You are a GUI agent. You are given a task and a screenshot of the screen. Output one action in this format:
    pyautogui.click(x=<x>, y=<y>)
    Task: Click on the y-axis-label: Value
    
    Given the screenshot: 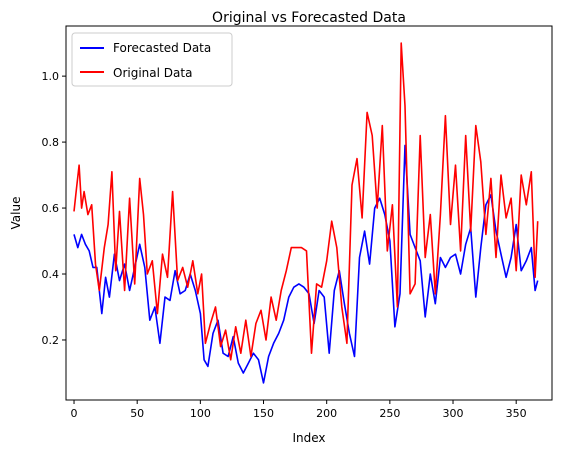 What is the action you would take?
    pyautogui.click(x=16, y=213)
    